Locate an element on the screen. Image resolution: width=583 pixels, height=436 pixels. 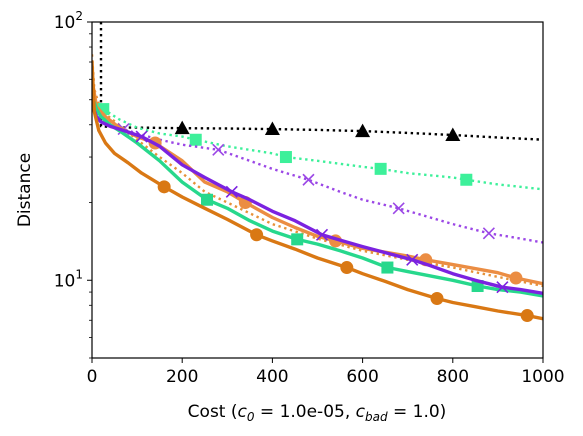
x-tick-label-2: 400 is located at coordinates (272, 377).